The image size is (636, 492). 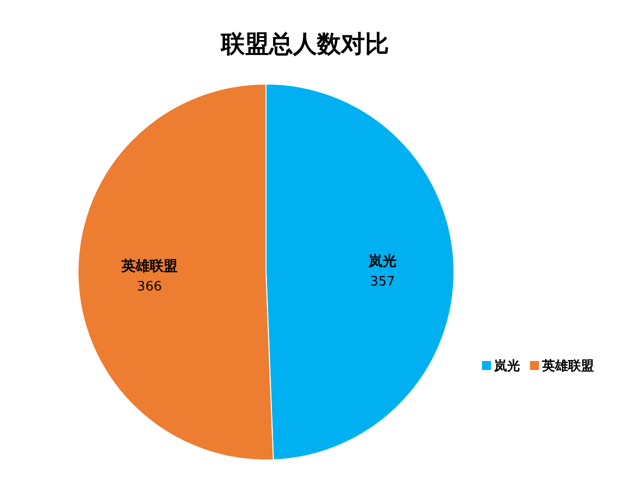 I want to click on chart-title: 联盟总人数对比, so click(x=304, y=44).